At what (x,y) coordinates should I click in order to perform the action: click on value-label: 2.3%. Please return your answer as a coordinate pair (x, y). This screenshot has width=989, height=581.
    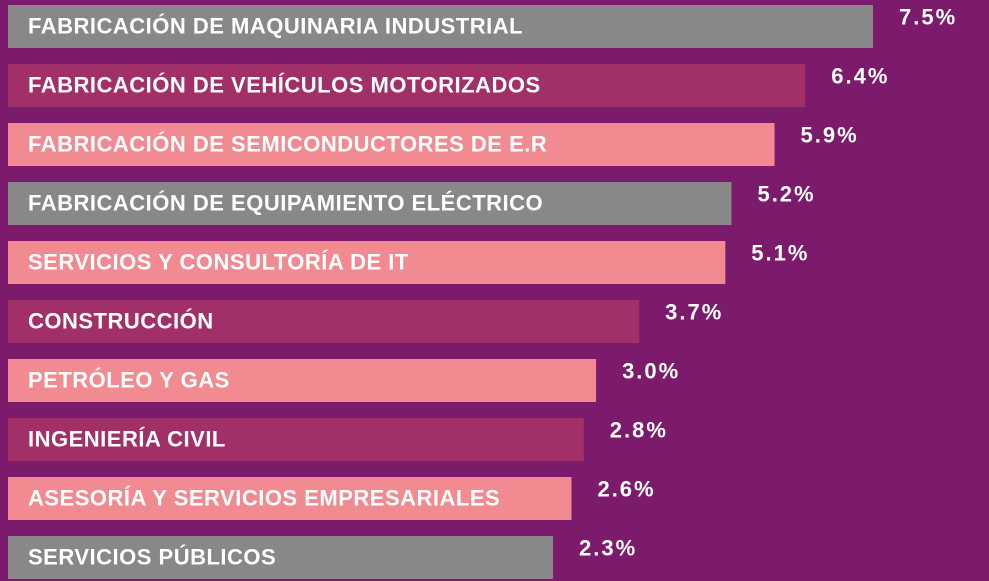
    Looking at the image, I should click on (608, 547).